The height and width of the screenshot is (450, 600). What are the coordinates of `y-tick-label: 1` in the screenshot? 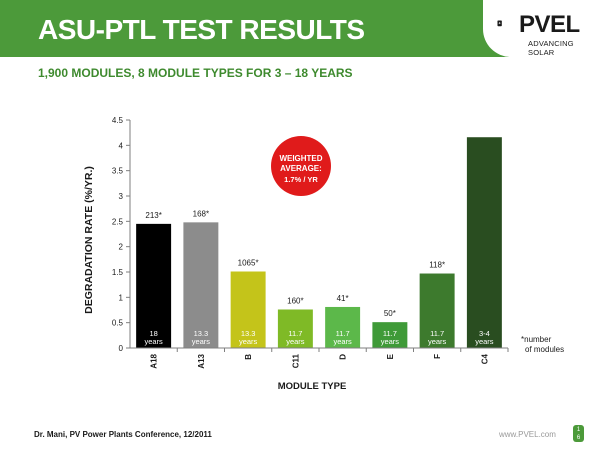 It's located at (121, 297).